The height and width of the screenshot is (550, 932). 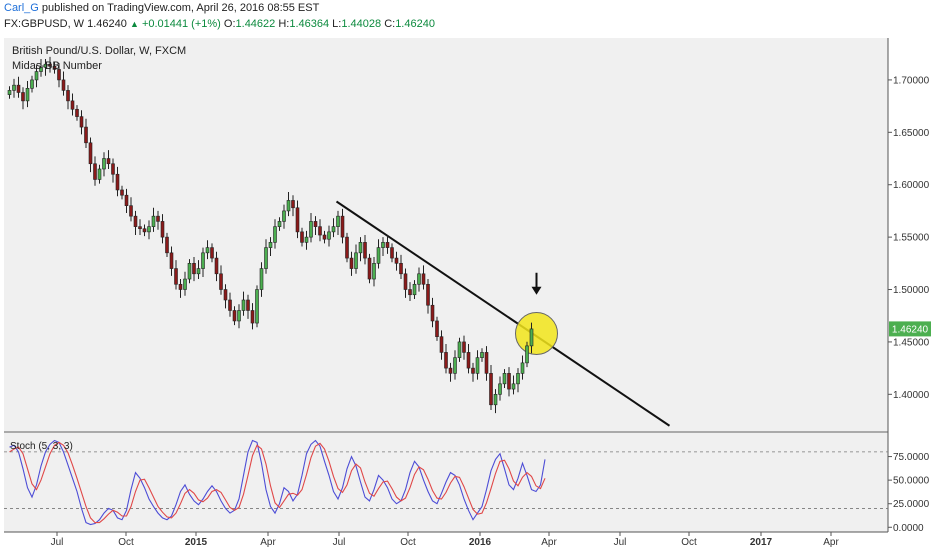 I want to click on price-tick-label: 1.55000, so click(x=911, y=238).